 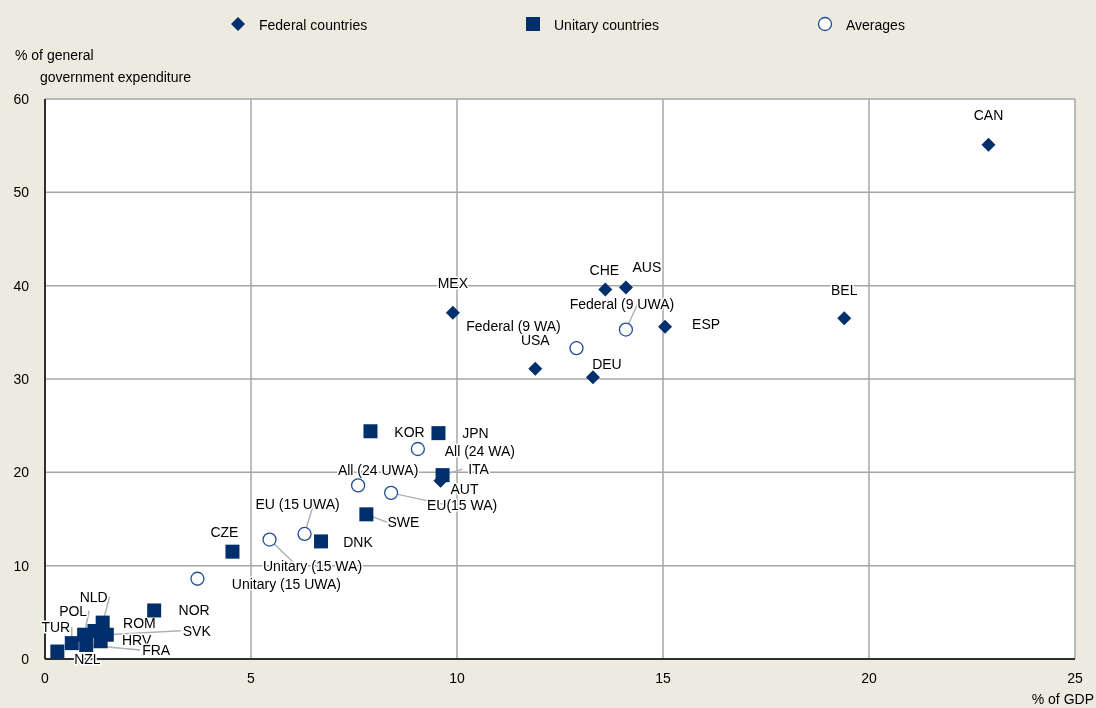 What do you see at coordinates (403, 522) in the screenshot?
I see `annotation: SWE` at bounding box center [403, 522].